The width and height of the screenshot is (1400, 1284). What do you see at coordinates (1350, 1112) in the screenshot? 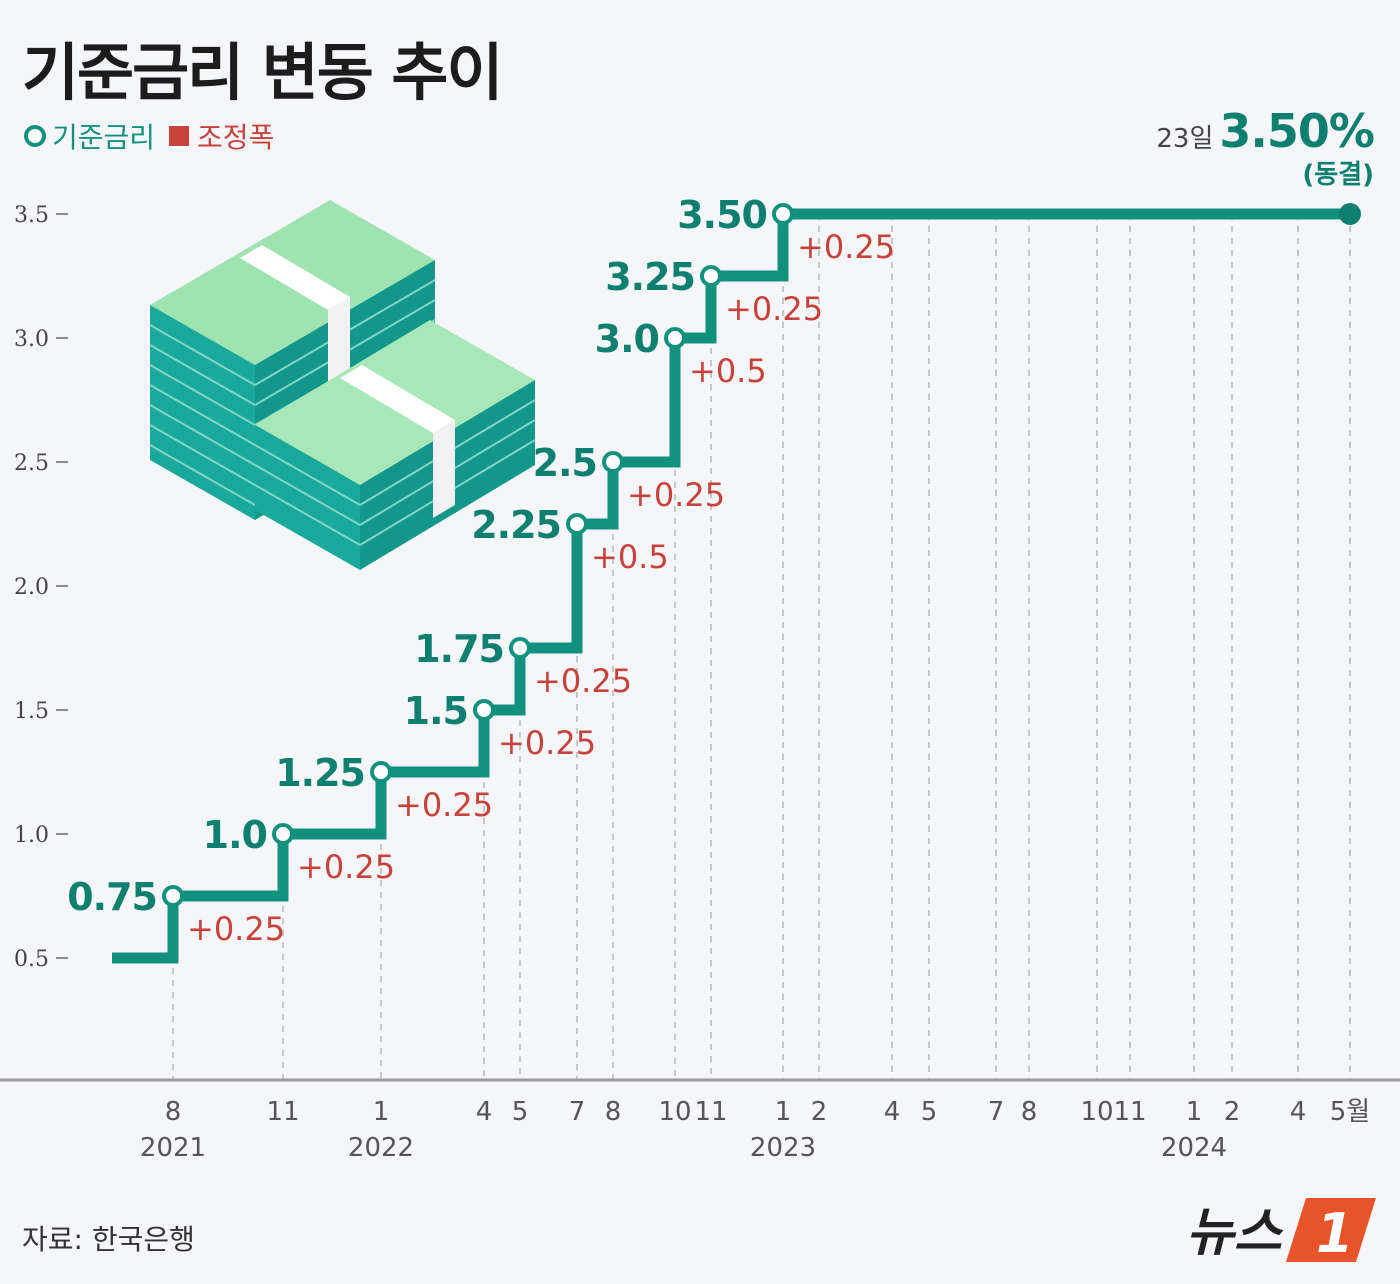
I see `x-tick-label: 5월` at bounding box center [1350, 1112].